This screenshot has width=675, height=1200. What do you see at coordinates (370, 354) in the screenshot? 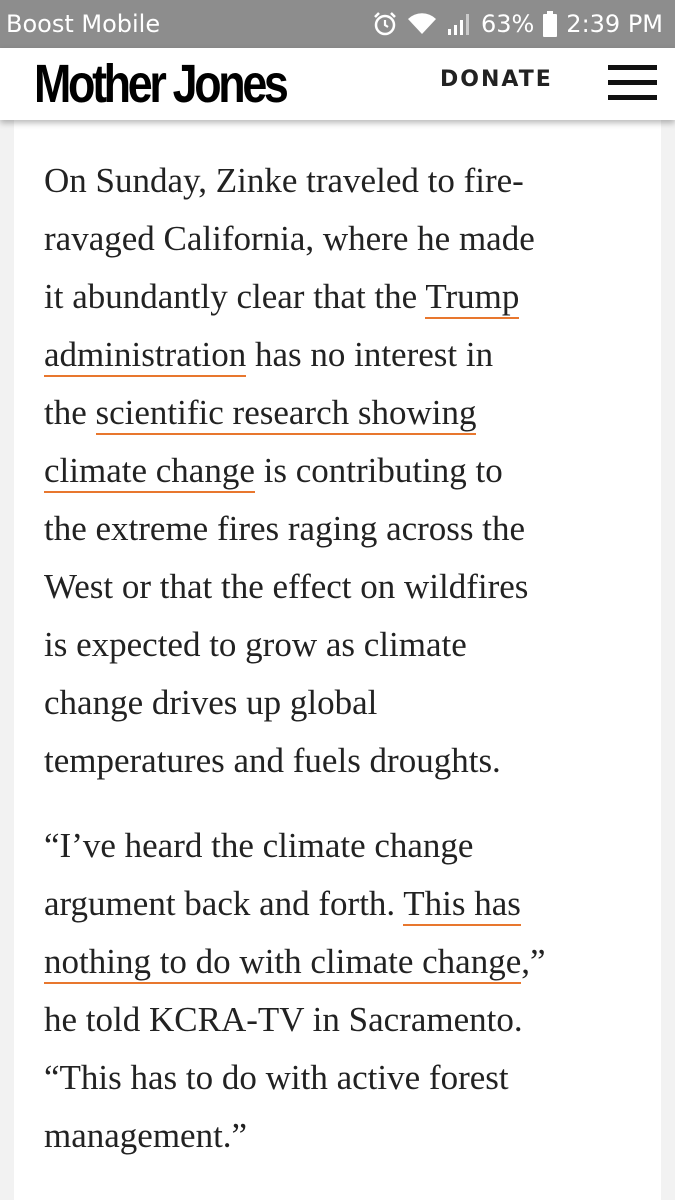
I see `text-segment: has no interest in` at bounding box center [370, 354].